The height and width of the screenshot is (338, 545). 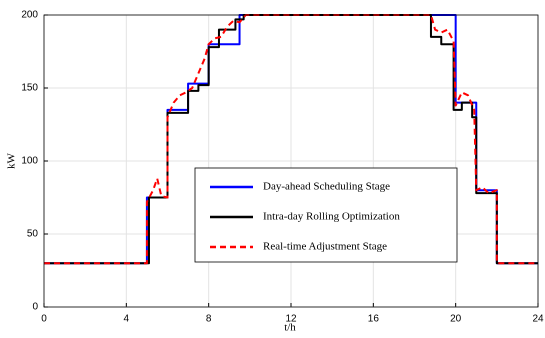 I want to click on x-tick-label: 24, so click(x=538, y=319).